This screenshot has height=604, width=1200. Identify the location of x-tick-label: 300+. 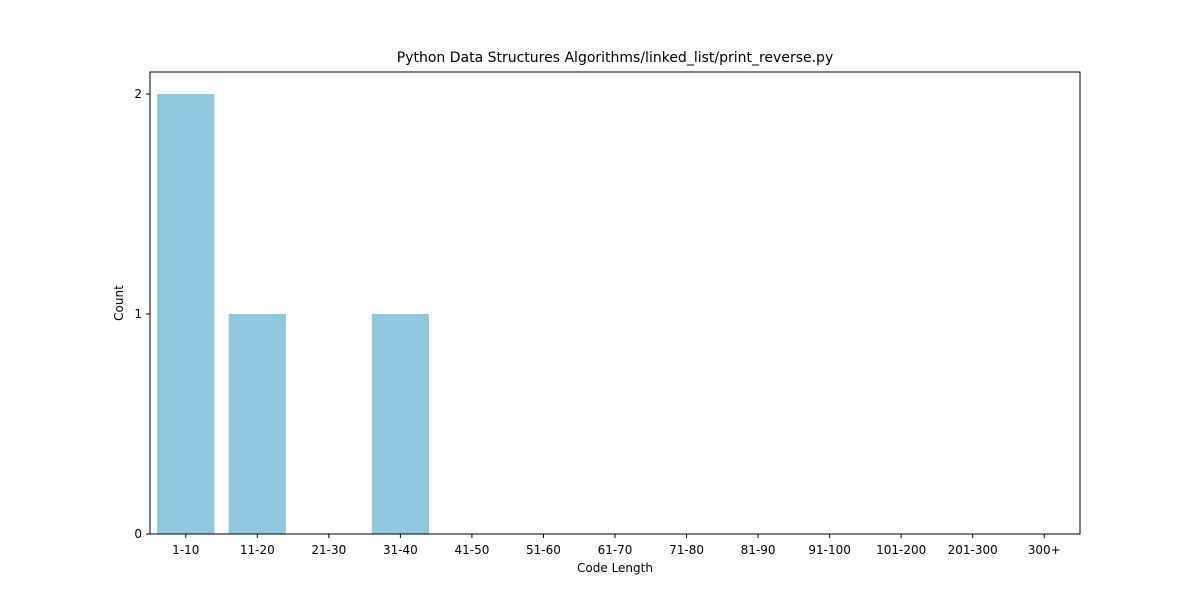
(1044, 550).